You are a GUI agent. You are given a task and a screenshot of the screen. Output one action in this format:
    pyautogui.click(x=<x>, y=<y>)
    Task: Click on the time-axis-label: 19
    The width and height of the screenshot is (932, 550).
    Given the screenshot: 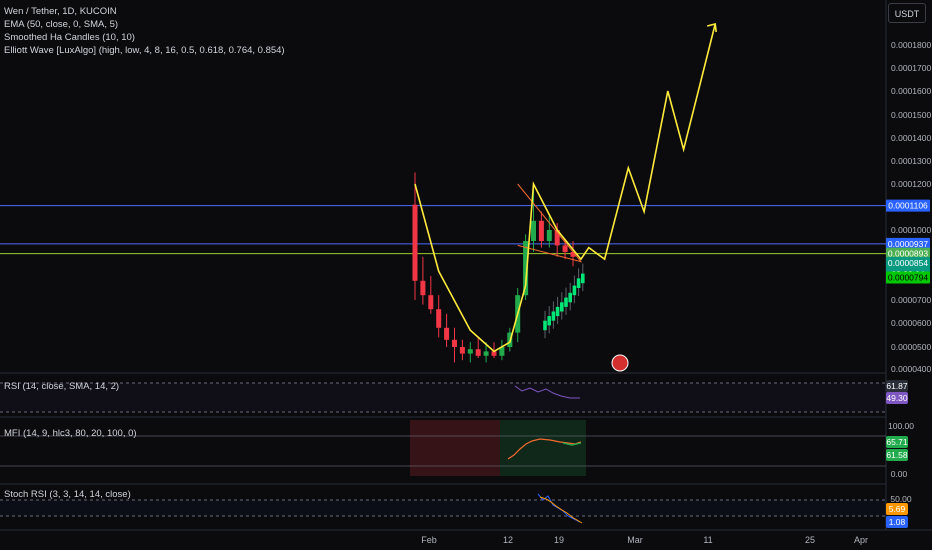 What is the action you would take?
    pyautogui.click(x=559, y=540)
    